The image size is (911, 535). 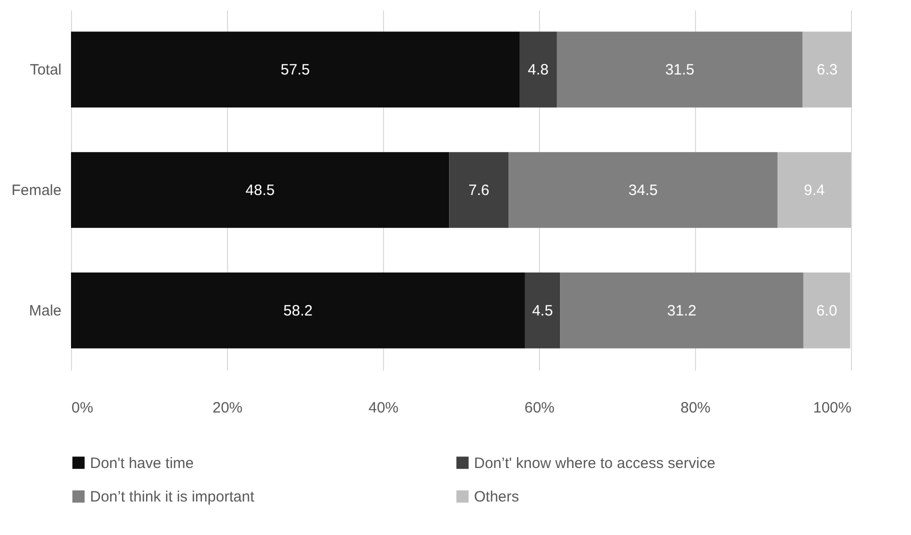 What do you see at coordinates (479, 190) in the screenshot?
I see `data-label: 7.6` at bounding box center [479, 190].